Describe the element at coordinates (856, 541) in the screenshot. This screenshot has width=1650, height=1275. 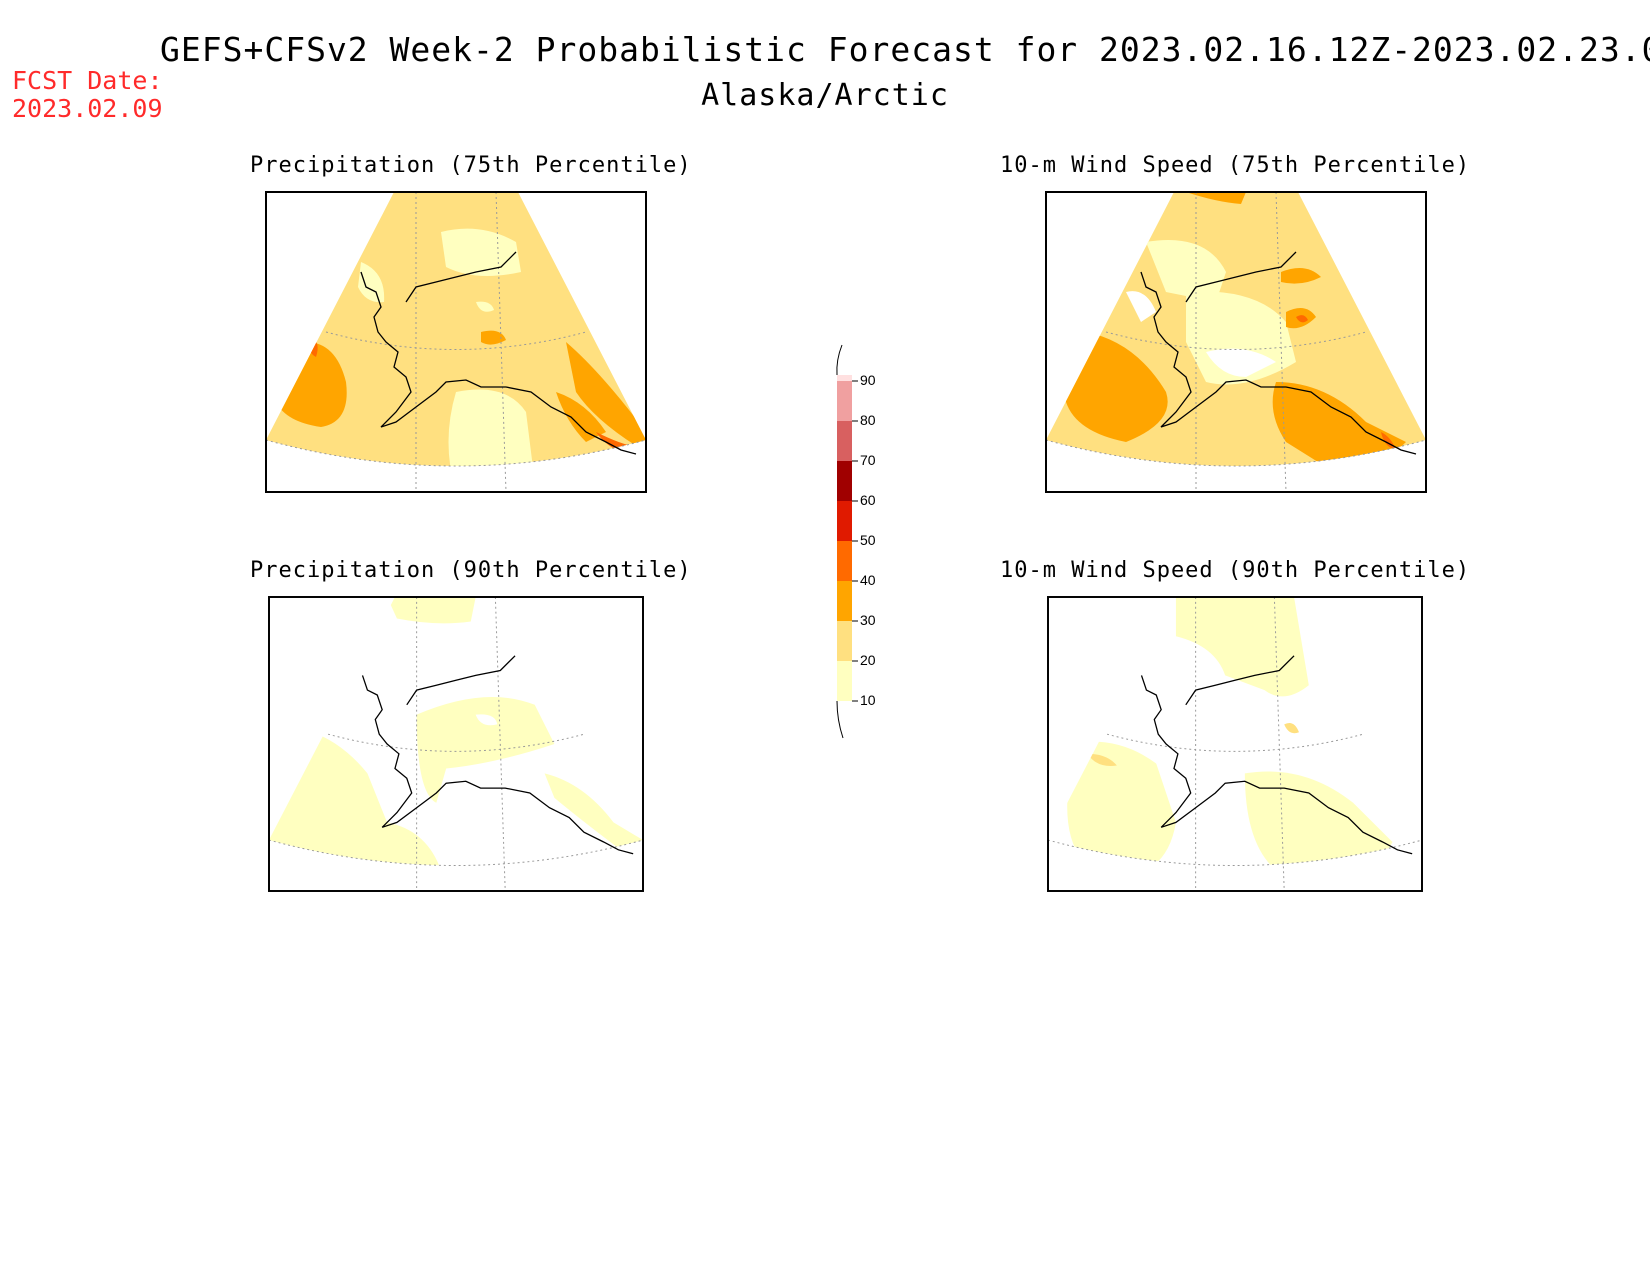
I see `colorbar: 90 80 70 60 50 40 30 20 10` at that location.